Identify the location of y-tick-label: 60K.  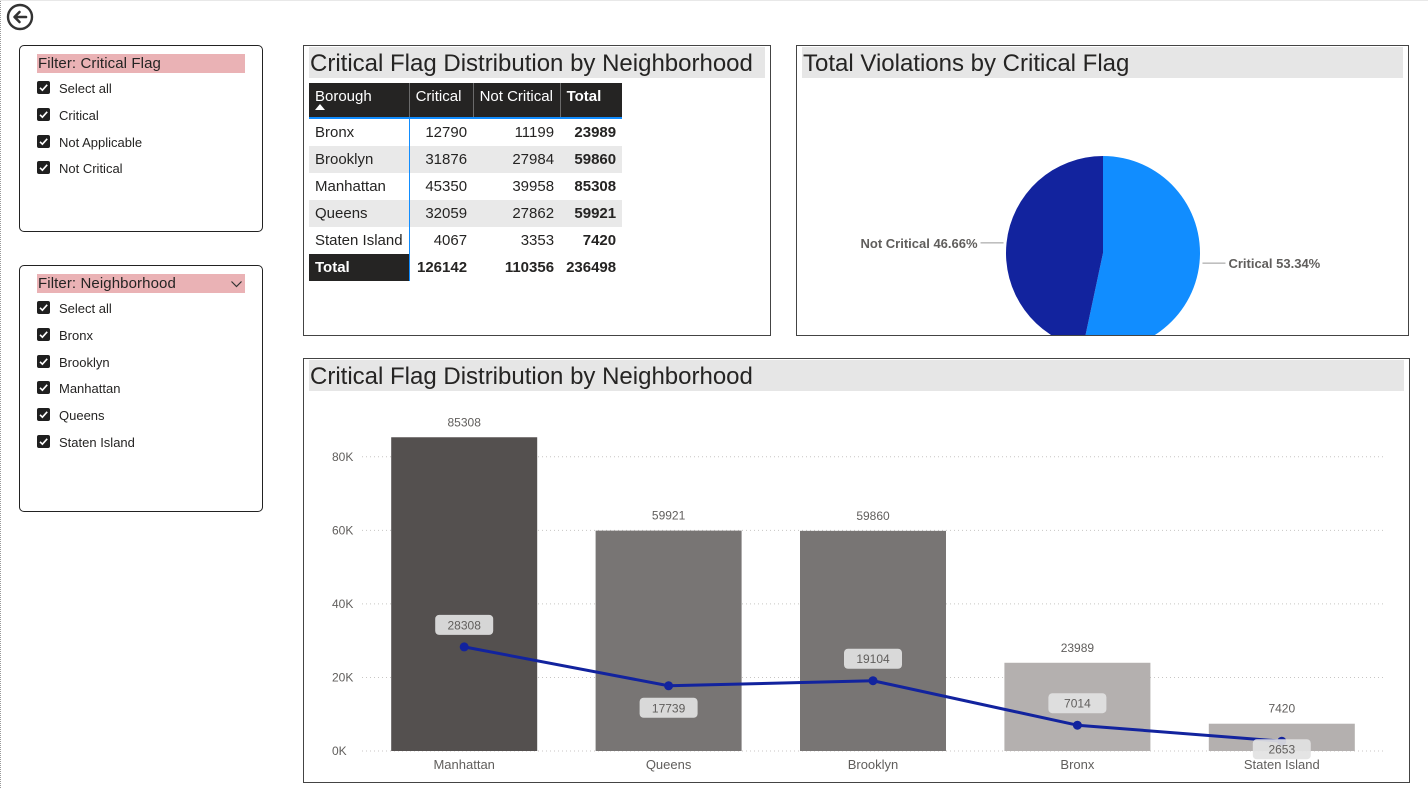
(342, 530).